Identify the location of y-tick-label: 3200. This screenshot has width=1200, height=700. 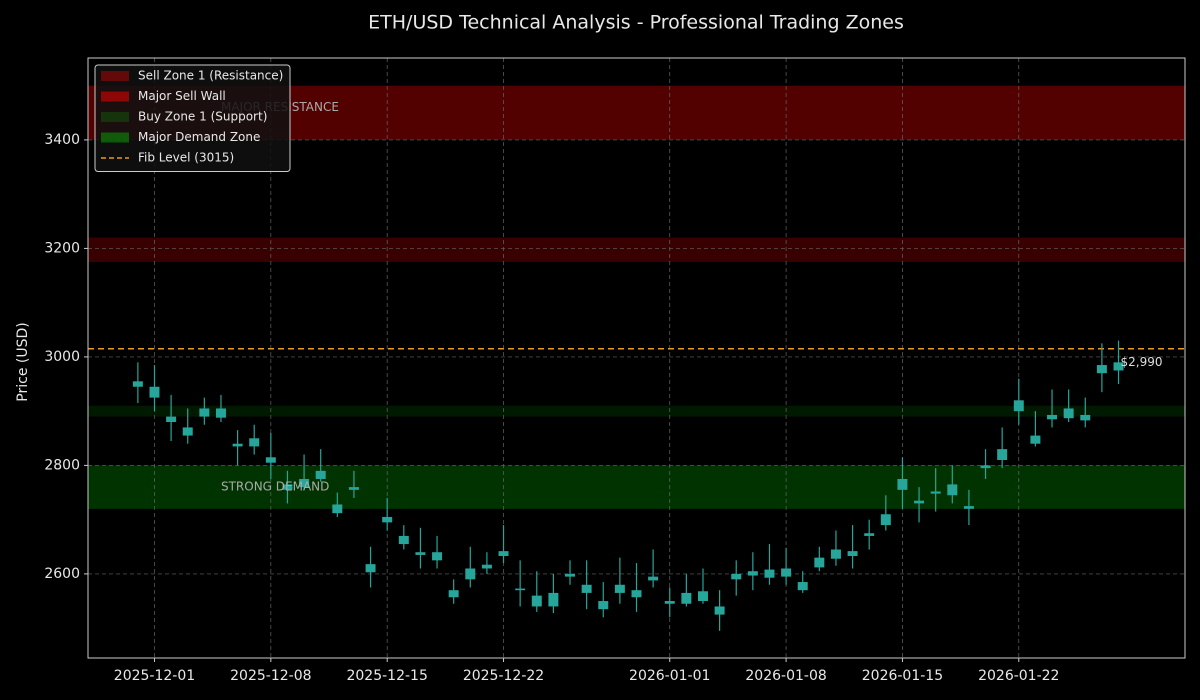
(62, 248).